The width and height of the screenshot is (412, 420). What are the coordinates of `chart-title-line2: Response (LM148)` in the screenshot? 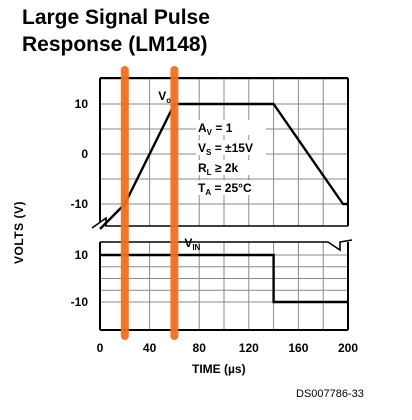 It's located at (115, 44).